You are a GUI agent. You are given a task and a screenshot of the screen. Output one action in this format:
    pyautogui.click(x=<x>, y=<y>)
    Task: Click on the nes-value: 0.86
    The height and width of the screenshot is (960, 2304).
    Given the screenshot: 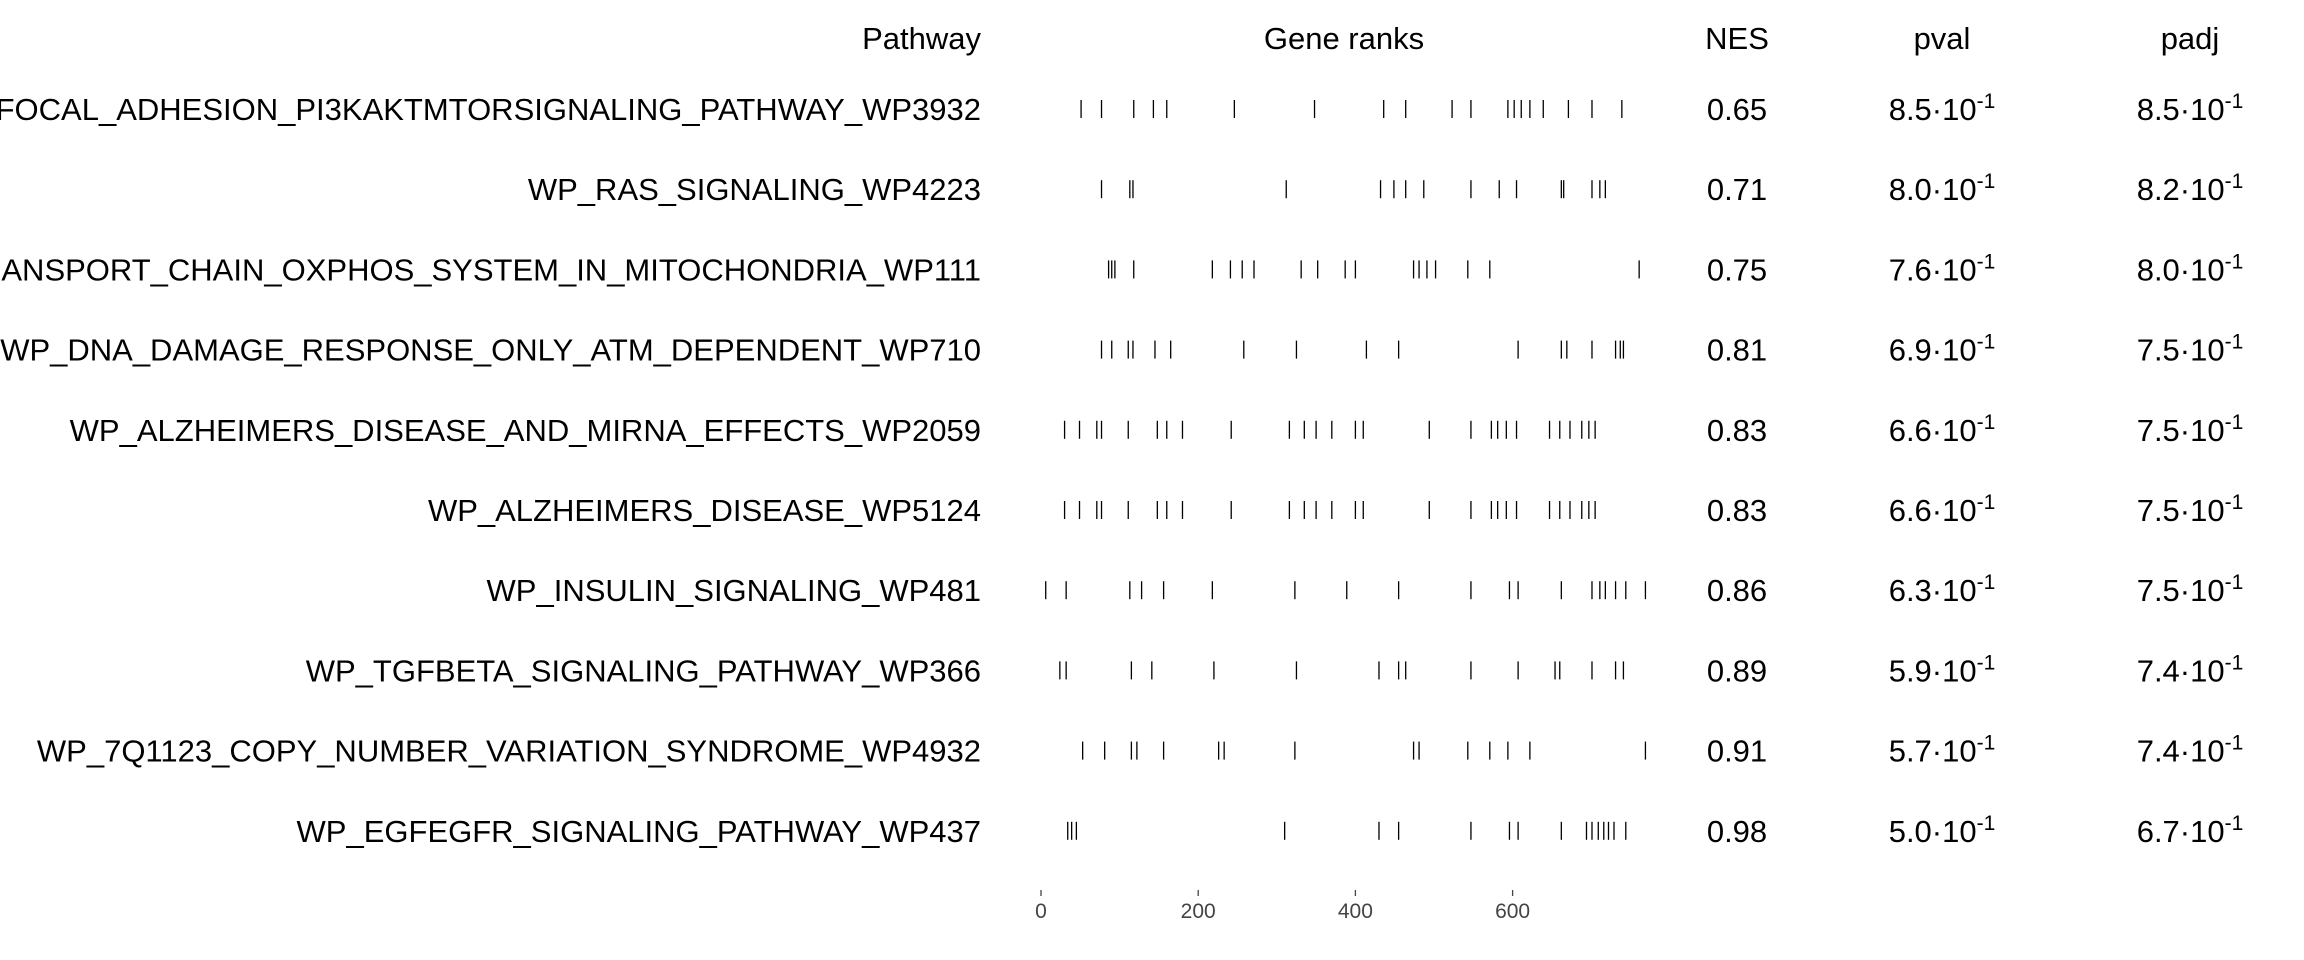 What is the action you would take?
    pyautogui.click(x=1737, y=590)
    